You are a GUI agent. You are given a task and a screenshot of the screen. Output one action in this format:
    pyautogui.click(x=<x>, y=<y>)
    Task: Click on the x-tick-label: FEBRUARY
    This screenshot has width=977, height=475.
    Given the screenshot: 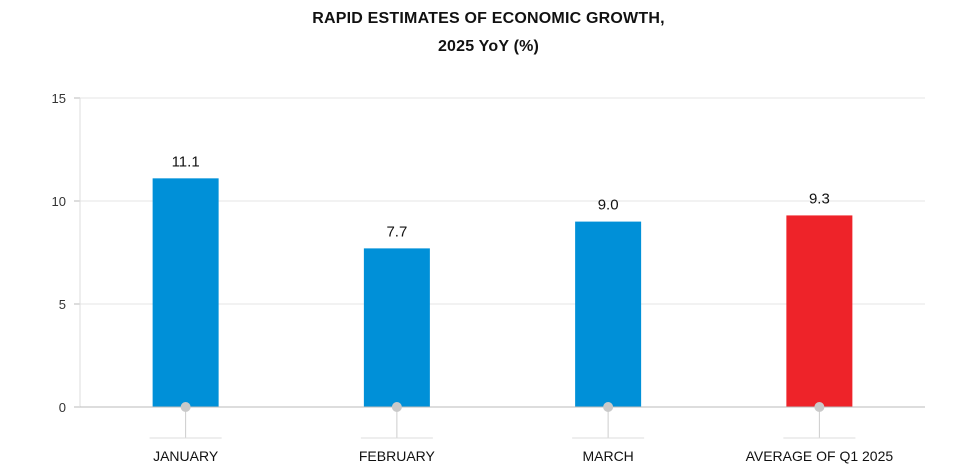 What is the action you would take?
    pyautogui.click(x=397, y=456)
    